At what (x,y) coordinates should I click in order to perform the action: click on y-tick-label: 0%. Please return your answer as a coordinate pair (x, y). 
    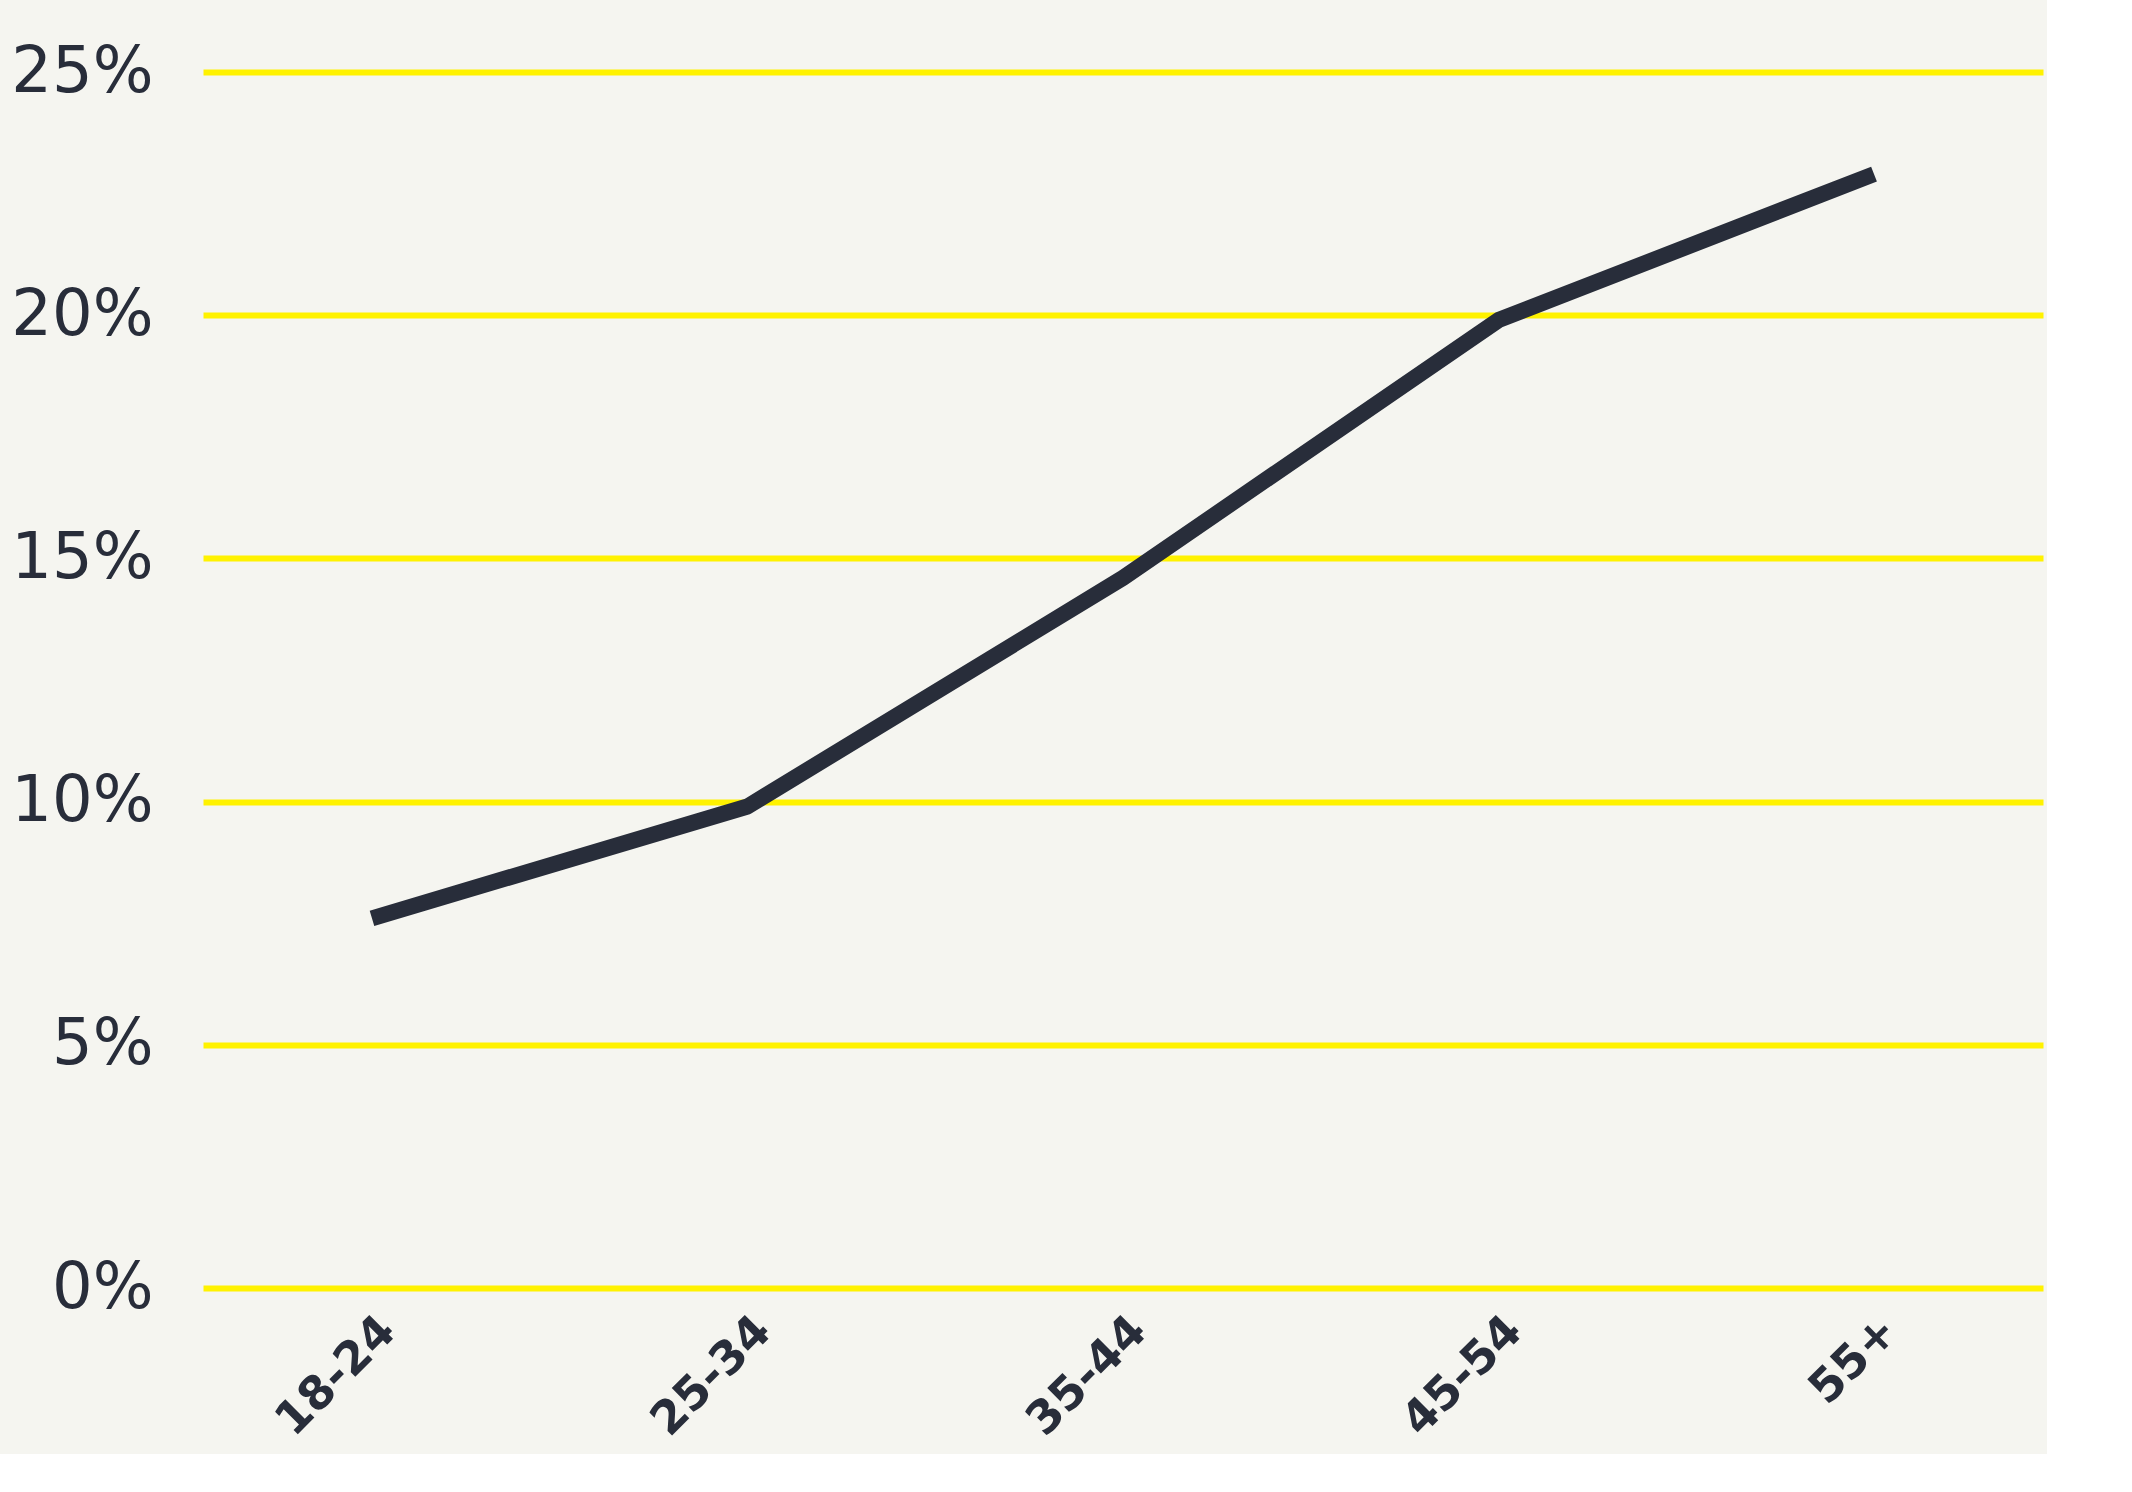
    Looking at the image, I should click on (102, 1285).